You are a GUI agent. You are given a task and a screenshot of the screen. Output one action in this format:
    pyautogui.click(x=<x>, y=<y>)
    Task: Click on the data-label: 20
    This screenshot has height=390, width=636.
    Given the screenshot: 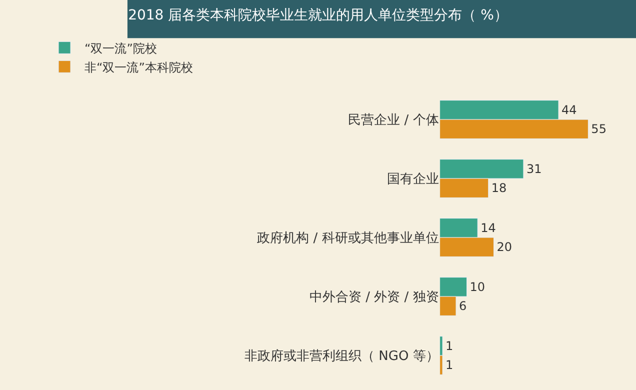 What is the action you would take?
    pyautogui.click(x=504, y=247)
    